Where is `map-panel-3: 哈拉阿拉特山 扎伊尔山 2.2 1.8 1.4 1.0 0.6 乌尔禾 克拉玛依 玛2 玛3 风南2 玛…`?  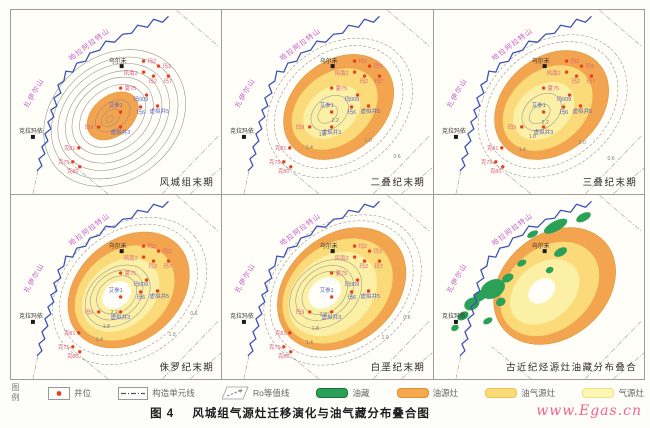
map-panel-3: 哈拉阿拉特山 扎伊尔山 2.2 1.8 1.4 1.0 0.6 乌尔禾 克拉玛依 玛2 玛3 风南2 玛… is located at coordinates (538, 102).